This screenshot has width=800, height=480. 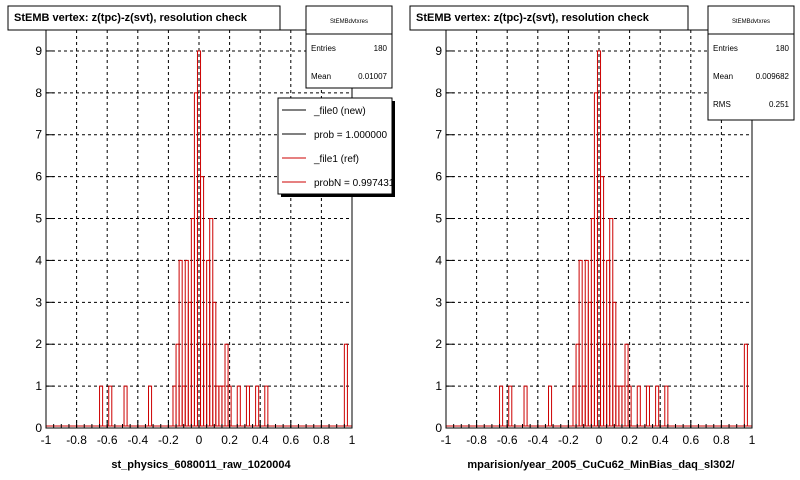 What do you see at coordinates (354, 183) in the screenshot?
I see `legend-label: probN = 0.997431` at bounding box center [354, 183].